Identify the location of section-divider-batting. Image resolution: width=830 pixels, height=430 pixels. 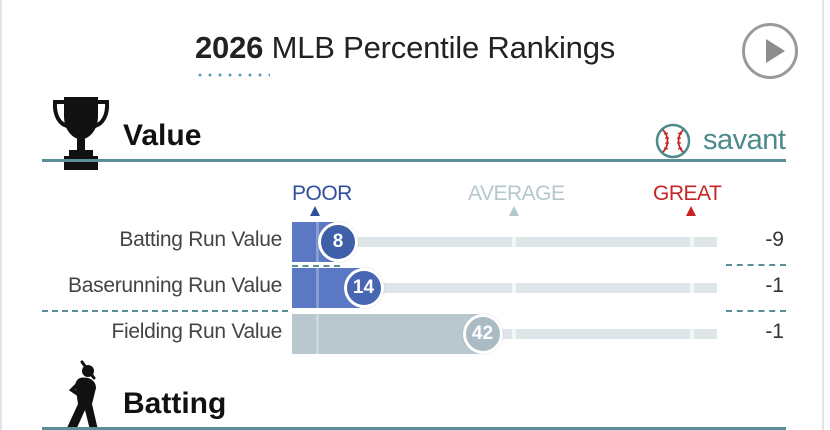
(414, 428).